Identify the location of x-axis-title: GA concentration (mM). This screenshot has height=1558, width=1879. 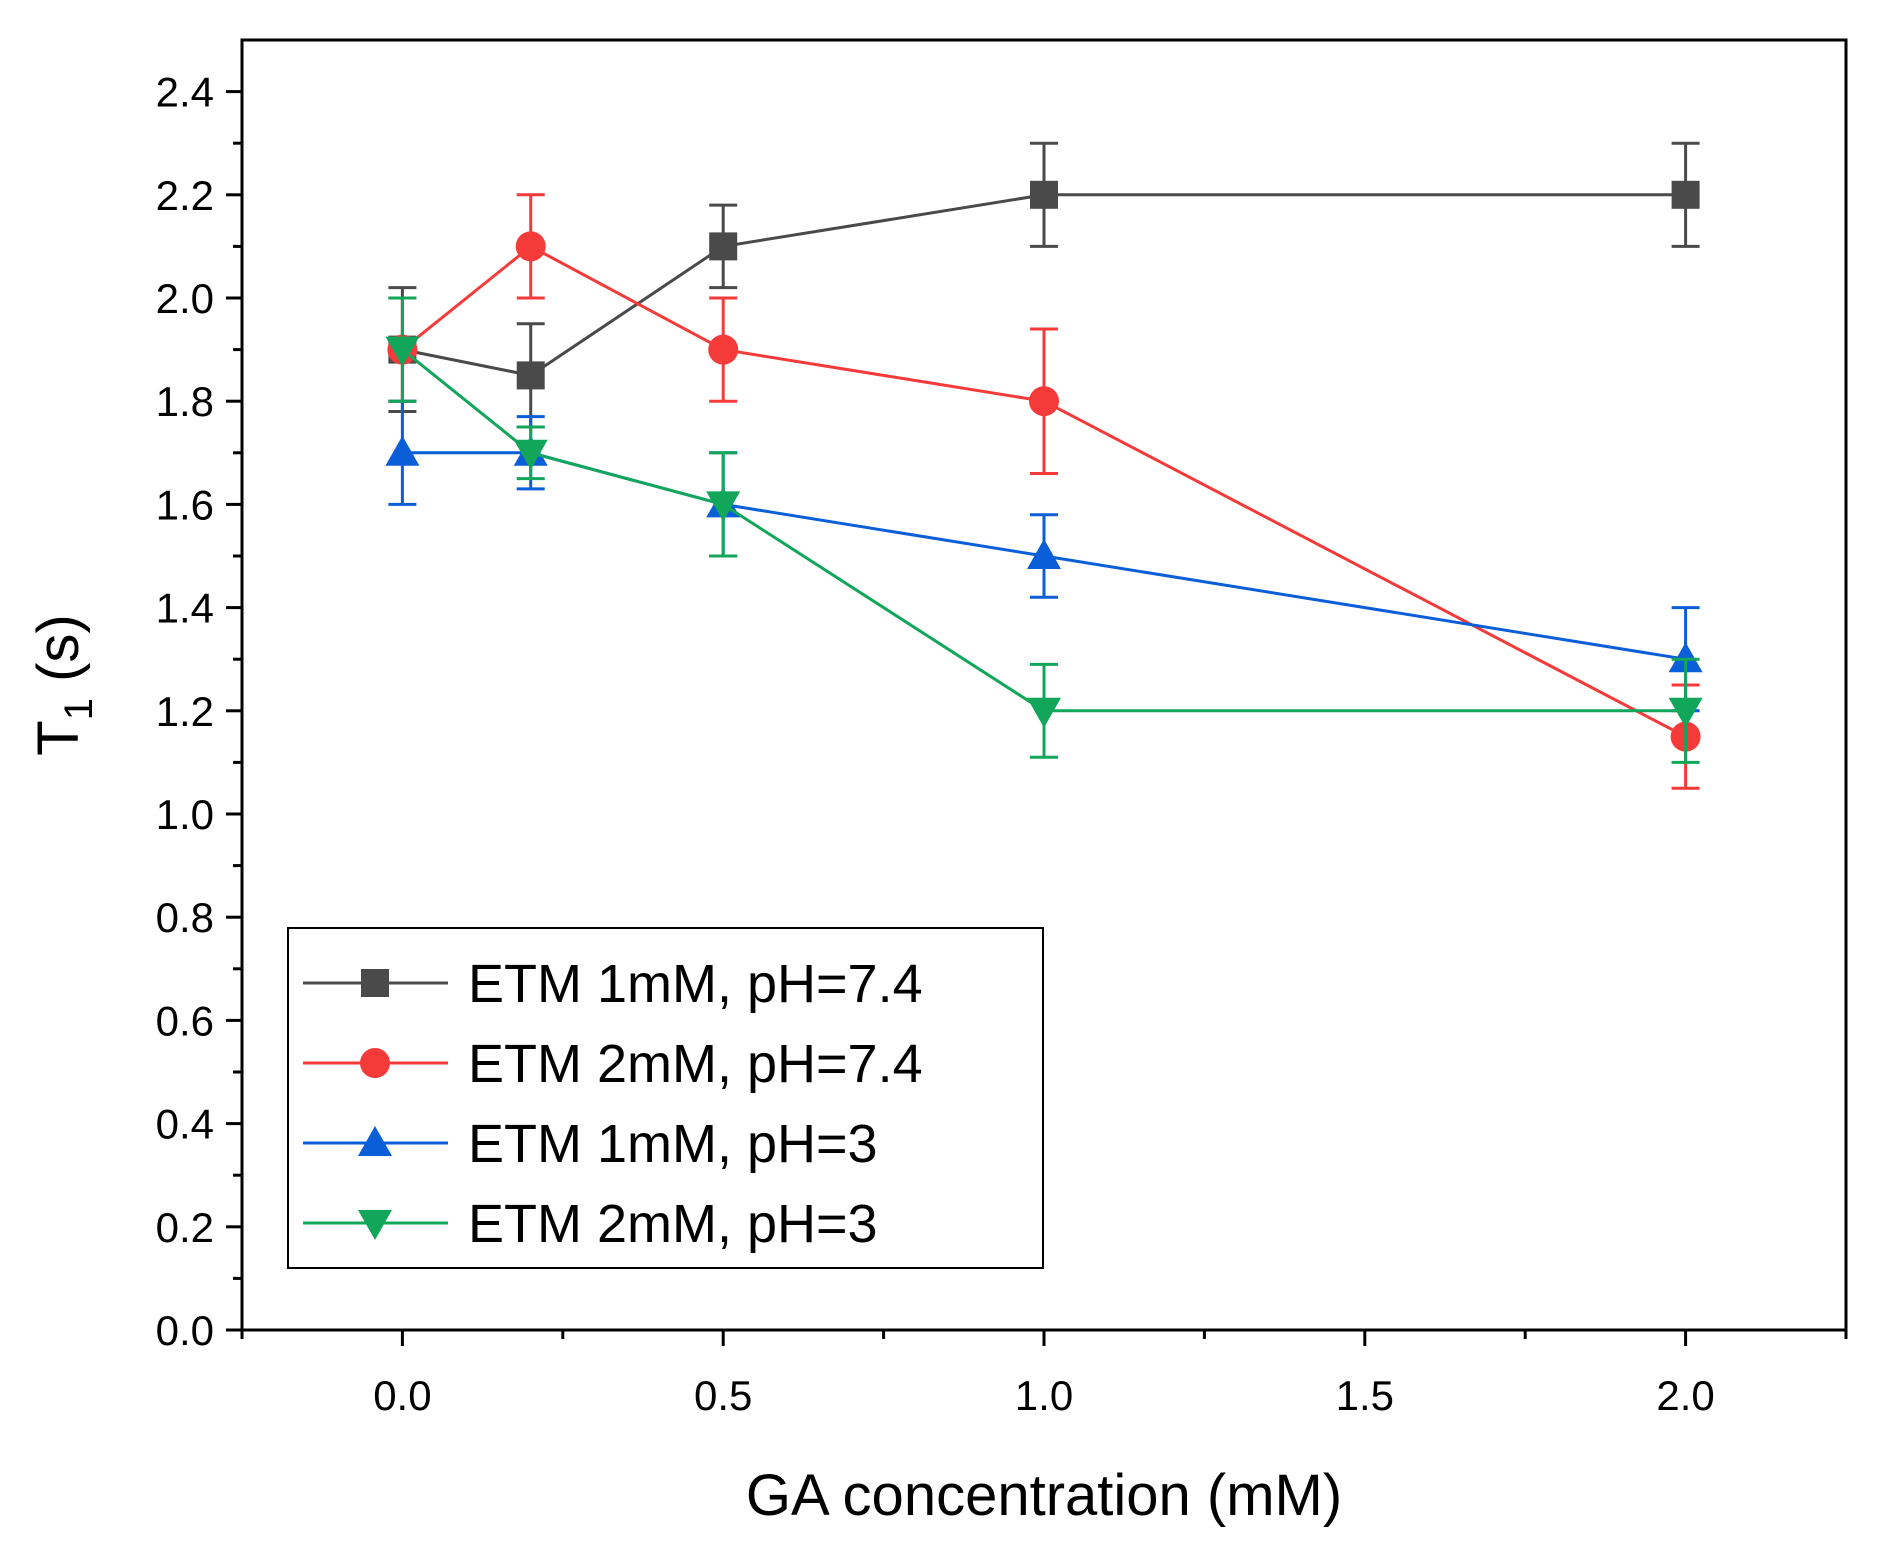
(1044, 1495).